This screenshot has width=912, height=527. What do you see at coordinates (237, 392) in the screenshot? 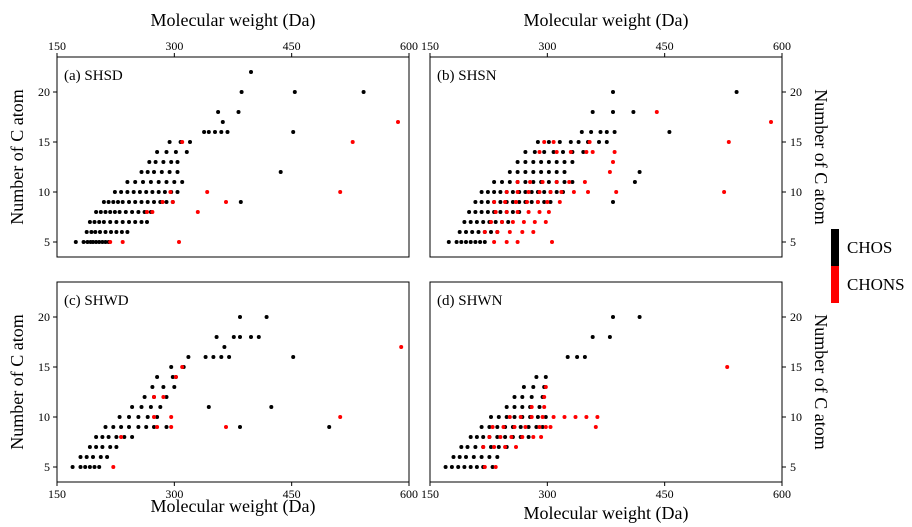
I see `point-layer` at bounding box center [237, 392].